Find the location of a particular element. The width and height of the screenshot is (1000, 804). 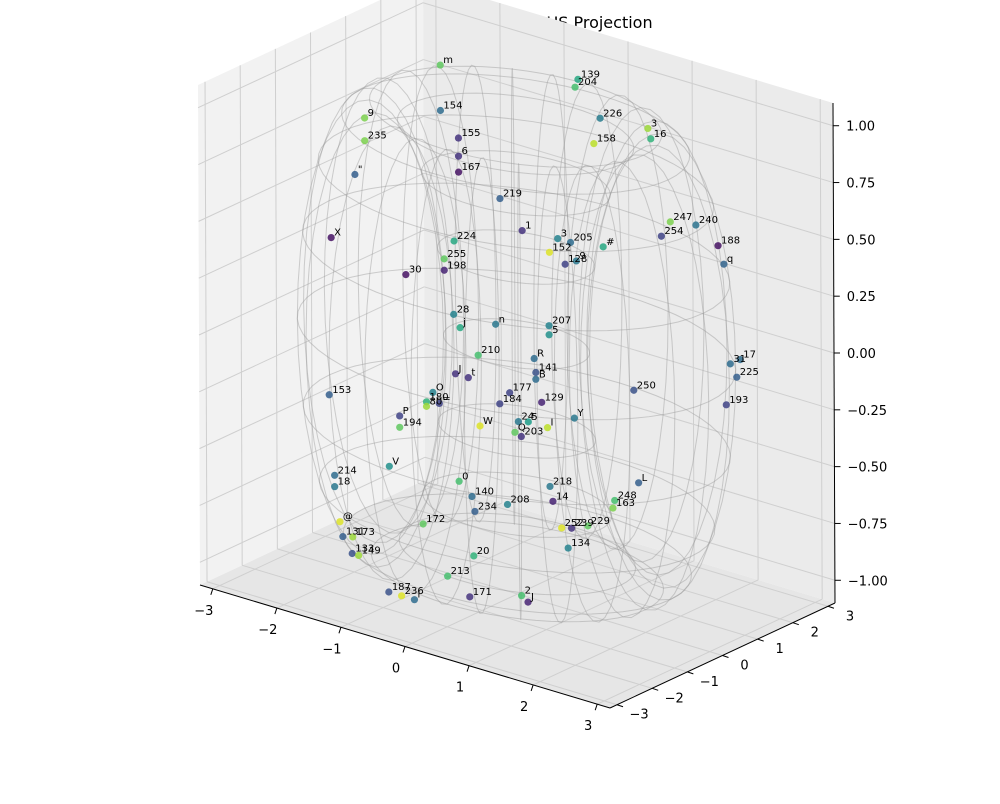

point-label: R is located at coordinates (540, 354).